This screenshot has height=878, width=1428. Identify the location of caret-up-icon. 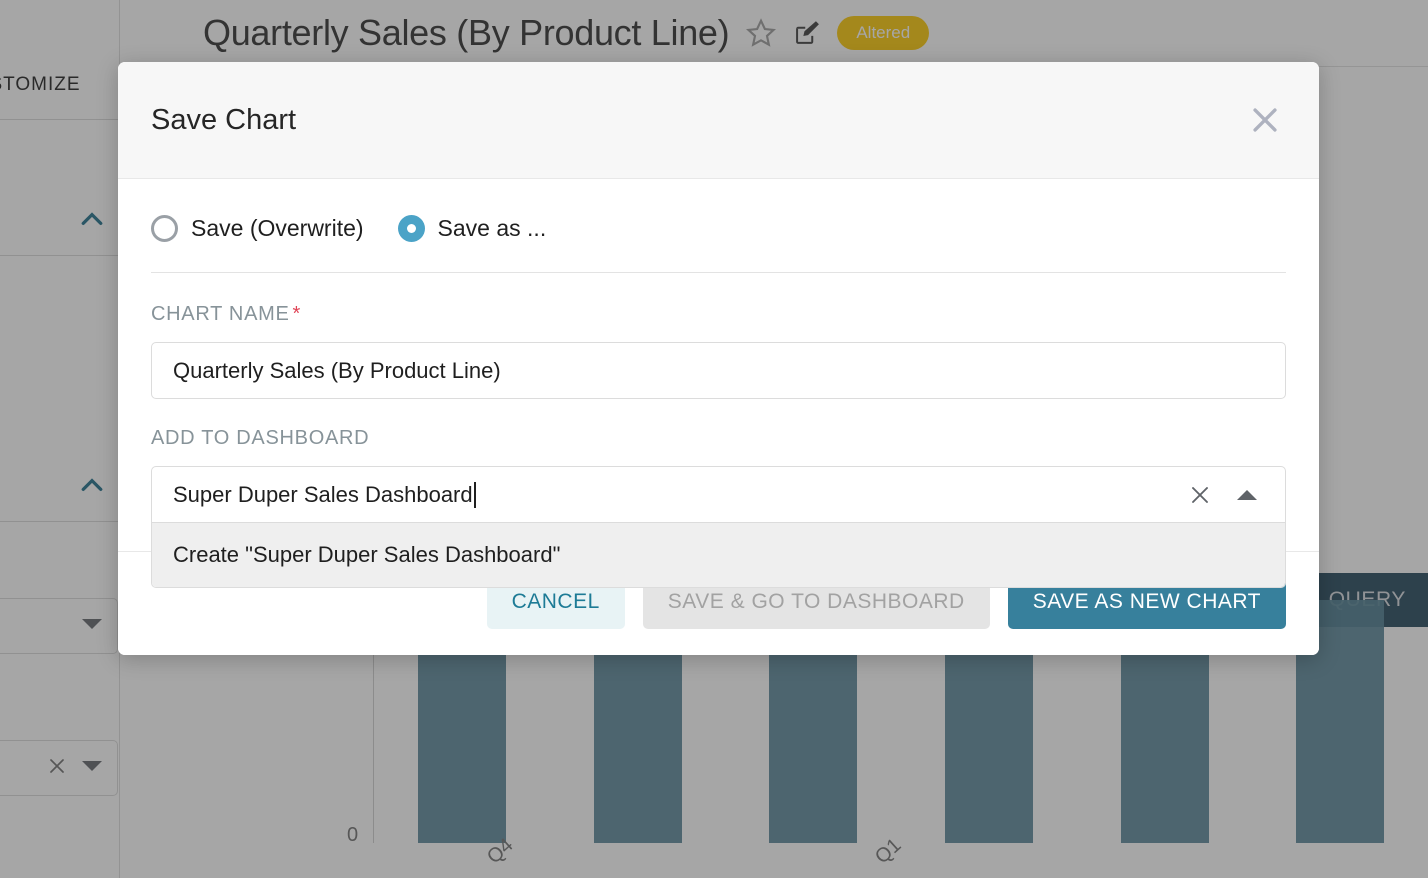
(1247, 494).